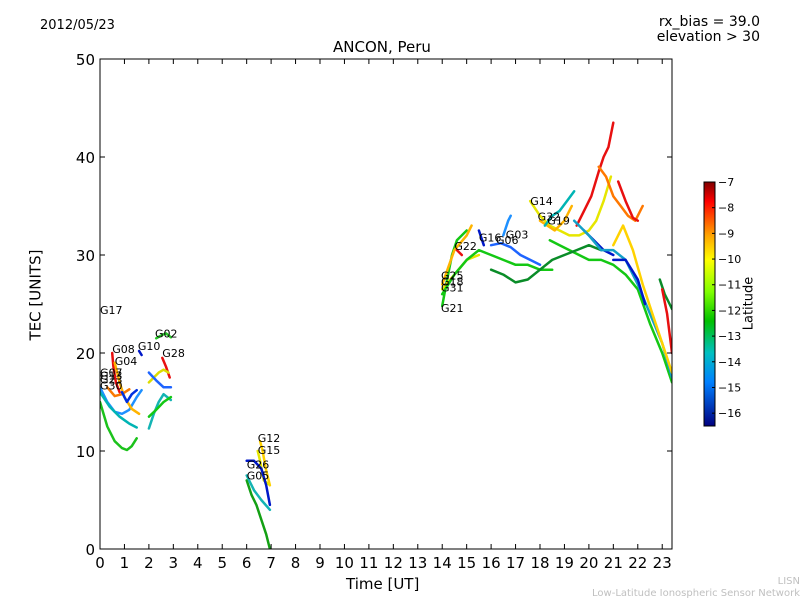 This screenshot has height=600, width=800. What do you see at coordinates (490, 237) in the screenshot?
I see `prn-label-g16: G16` at bounding box center [490, 237].